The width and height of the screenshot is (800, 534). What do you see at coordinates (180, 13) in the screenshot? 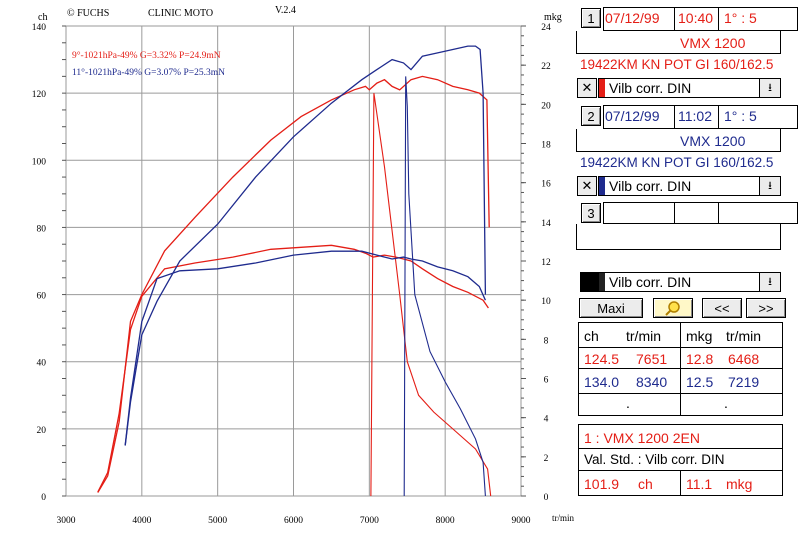
I see `chart-title: CLINIC MOTO` at bounding box center [180, 13].